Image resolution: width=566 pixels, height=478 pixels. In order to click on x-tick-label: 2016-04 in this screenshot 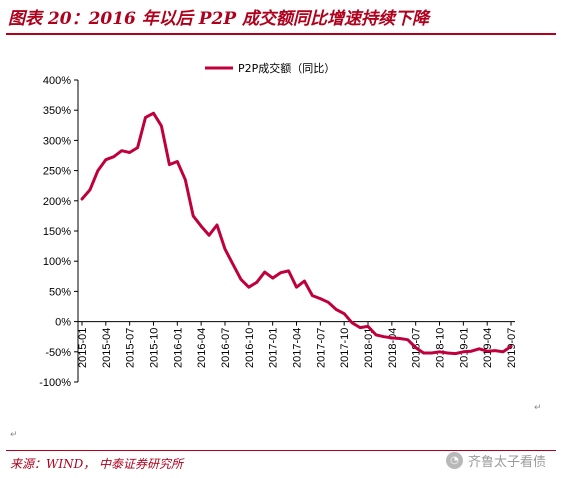, I will do `click(202, 348)`.